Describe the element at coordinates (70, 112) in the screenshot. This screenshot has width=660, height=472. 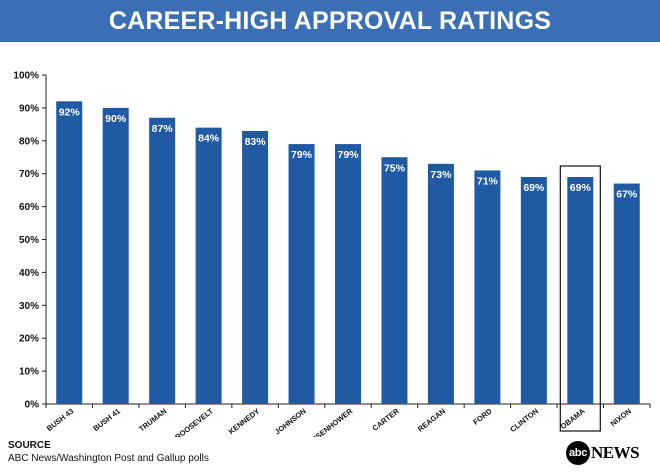
I see `data-label: 92%` at that location.